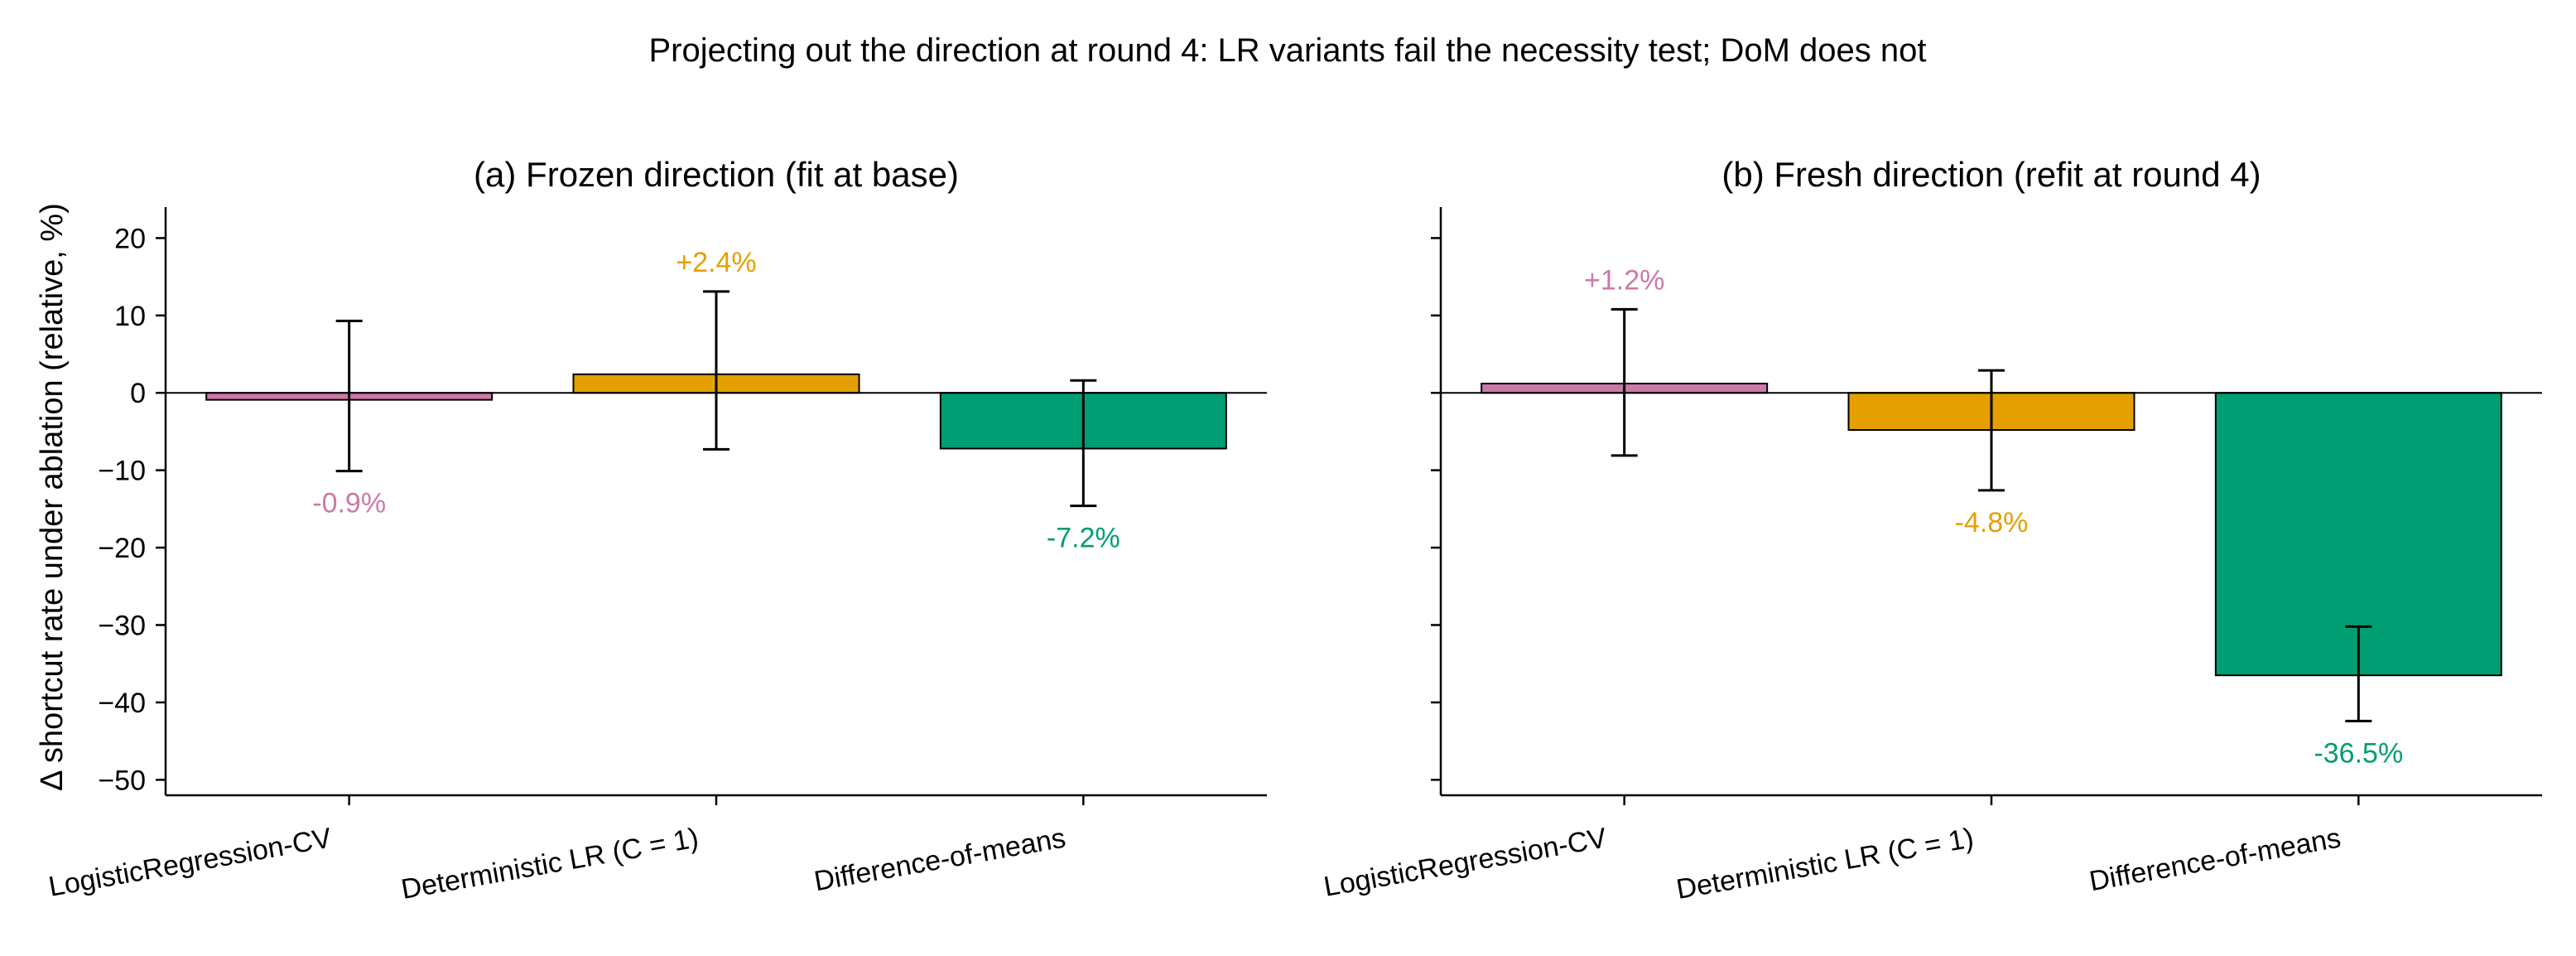  What do you see at coordinates (122, 703) in the screenshot?
I see `y-tick-label: −40` at bounding box center [122, 703].